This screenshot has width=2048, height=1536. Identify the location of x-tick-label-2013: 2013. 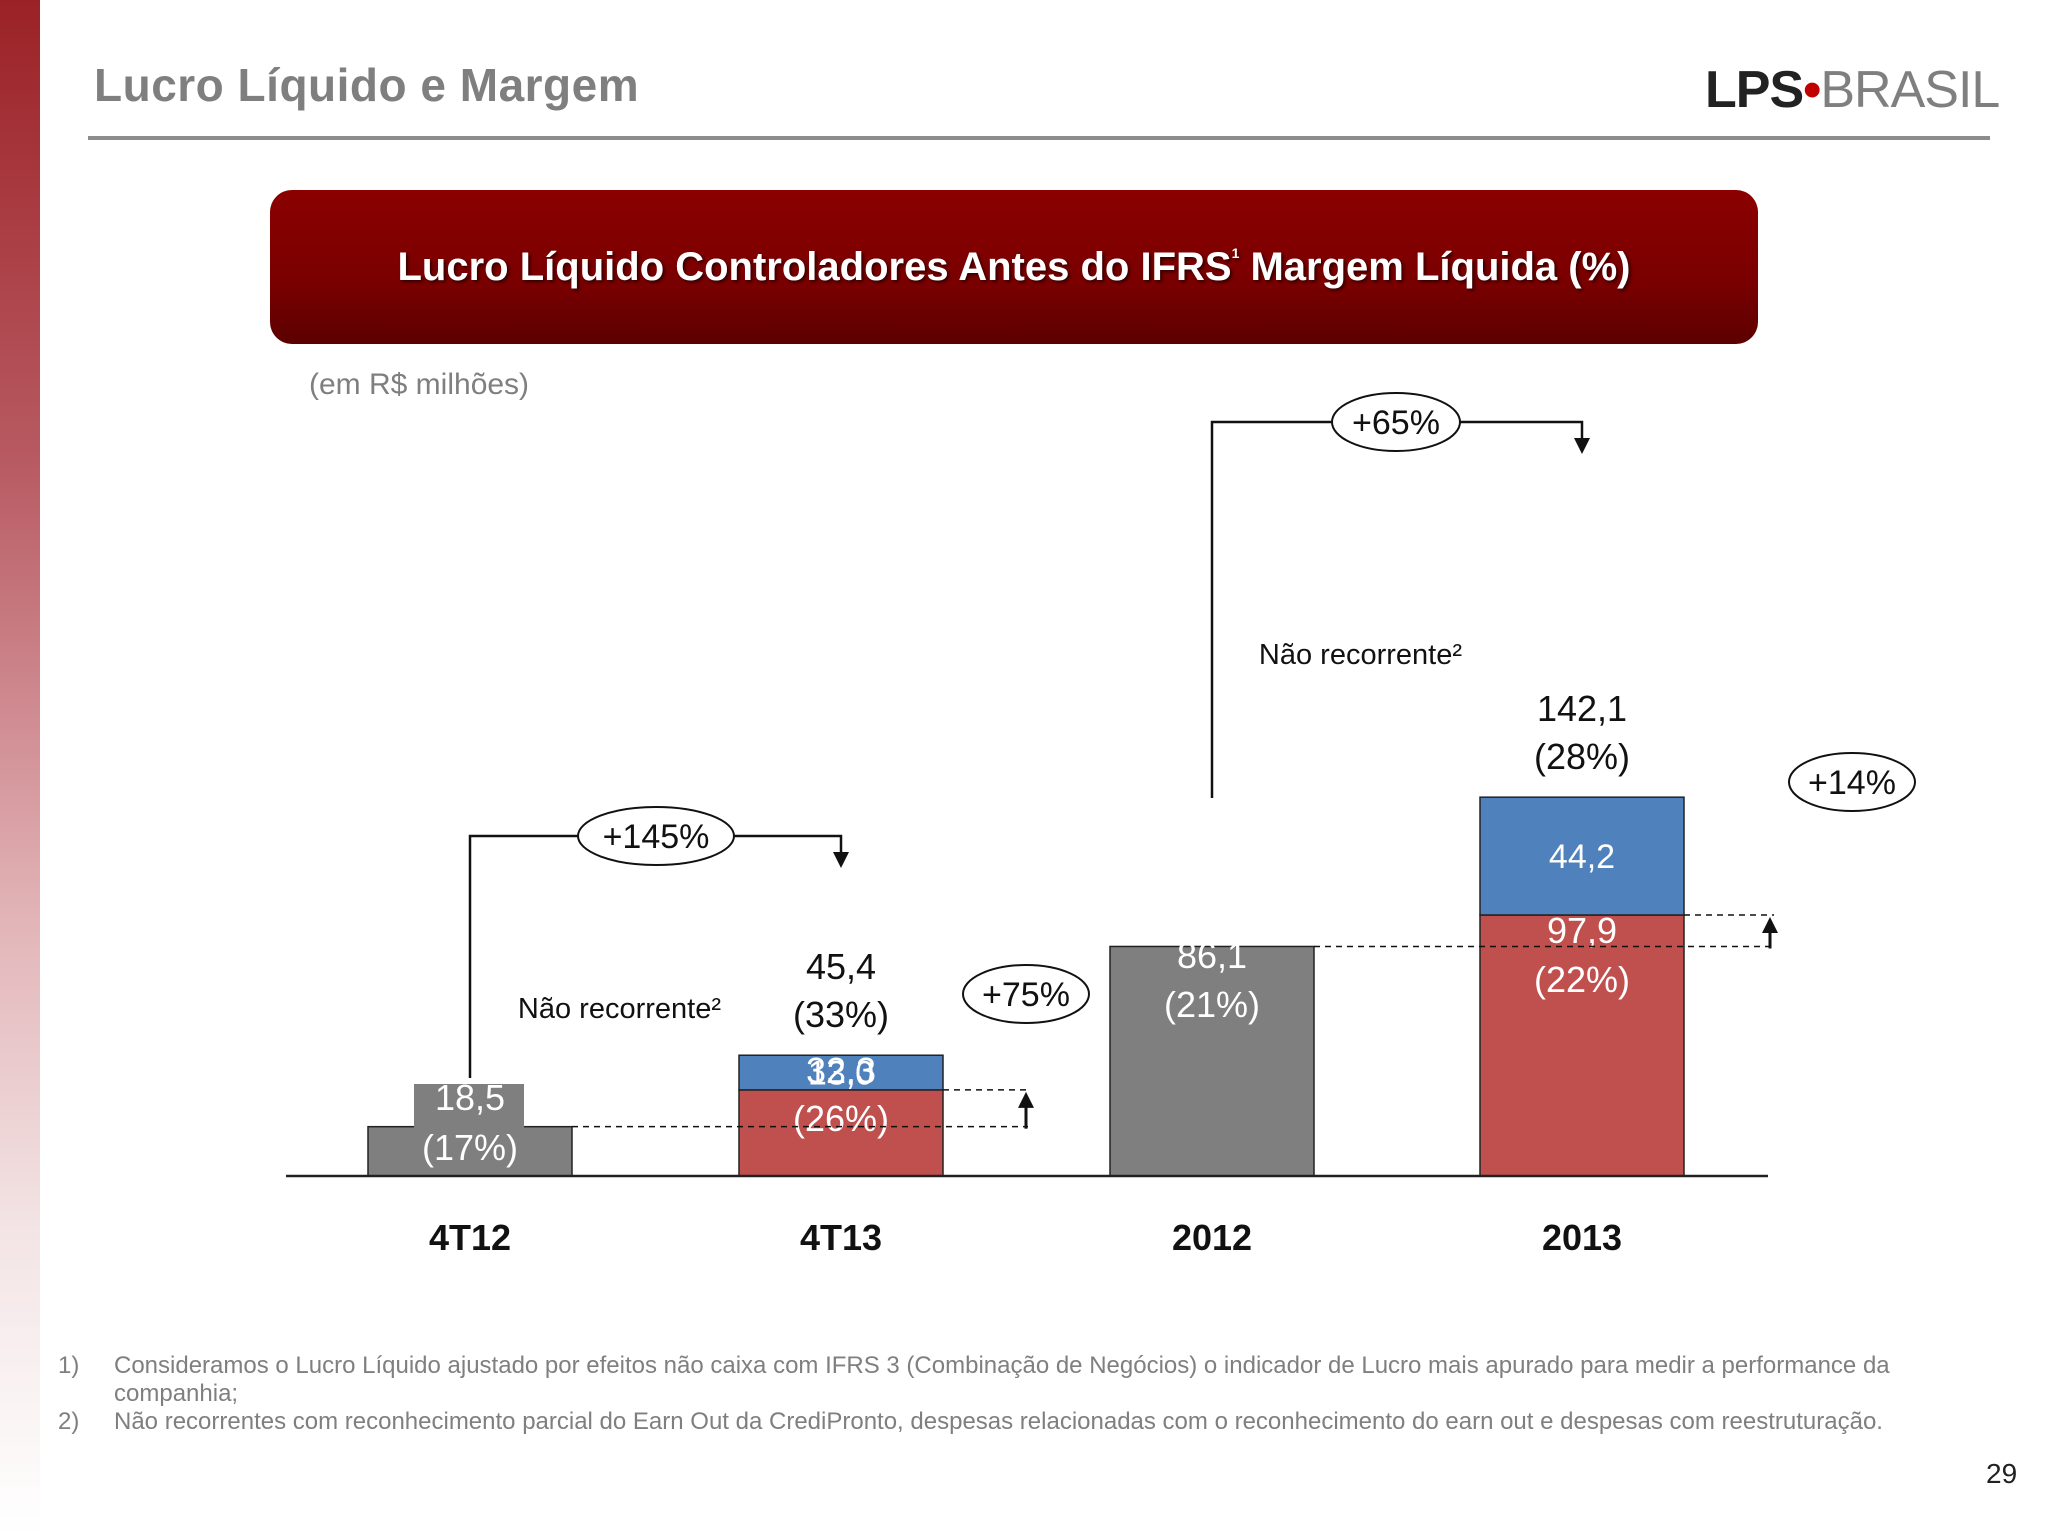
(1582, 1237).